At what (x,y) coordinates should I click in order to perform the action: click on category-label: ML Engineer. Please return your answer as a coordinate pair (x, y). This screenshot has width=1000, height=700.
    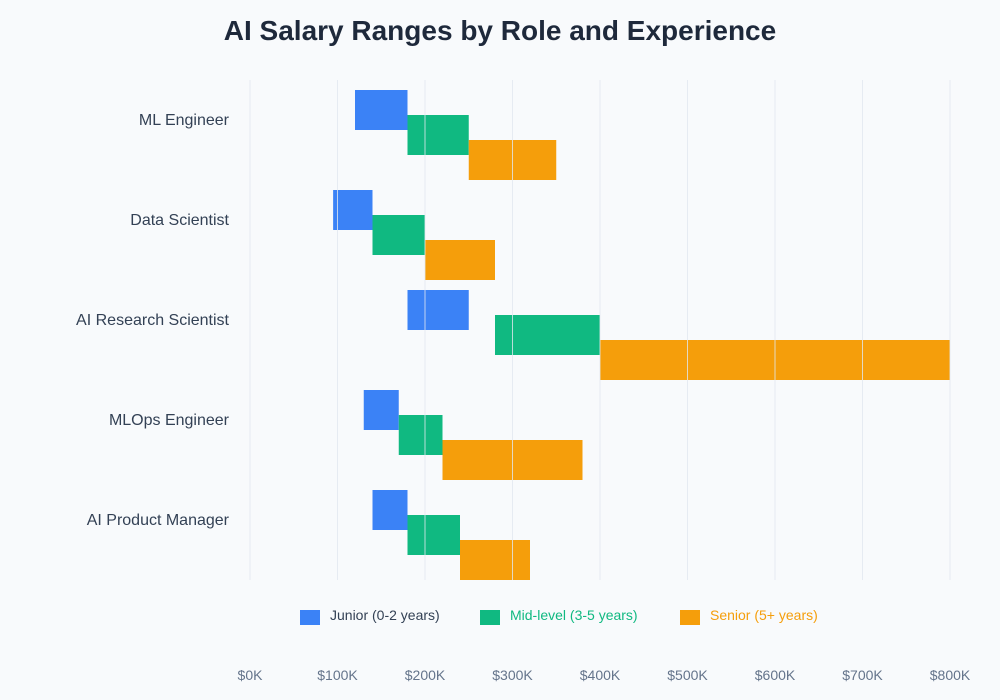
    Looking at the image, I should click on (184, 120).